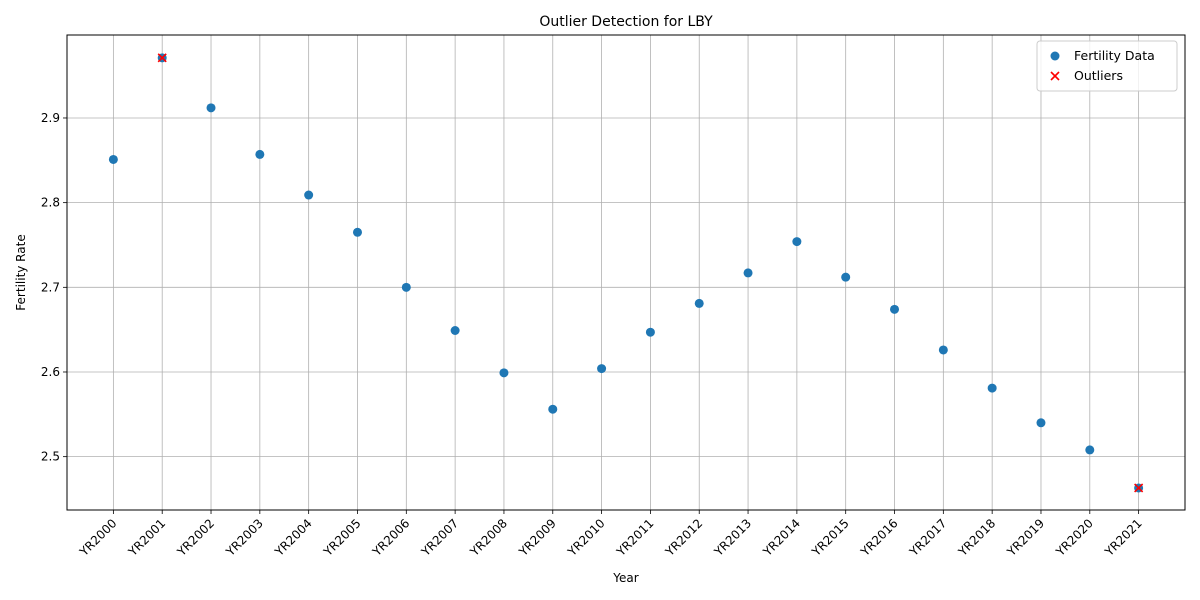 The image size is (1200, 600). Describe the element at coordinates (878, 537) in the screenshot. I see `x-tick-label: YR2016` at that location.